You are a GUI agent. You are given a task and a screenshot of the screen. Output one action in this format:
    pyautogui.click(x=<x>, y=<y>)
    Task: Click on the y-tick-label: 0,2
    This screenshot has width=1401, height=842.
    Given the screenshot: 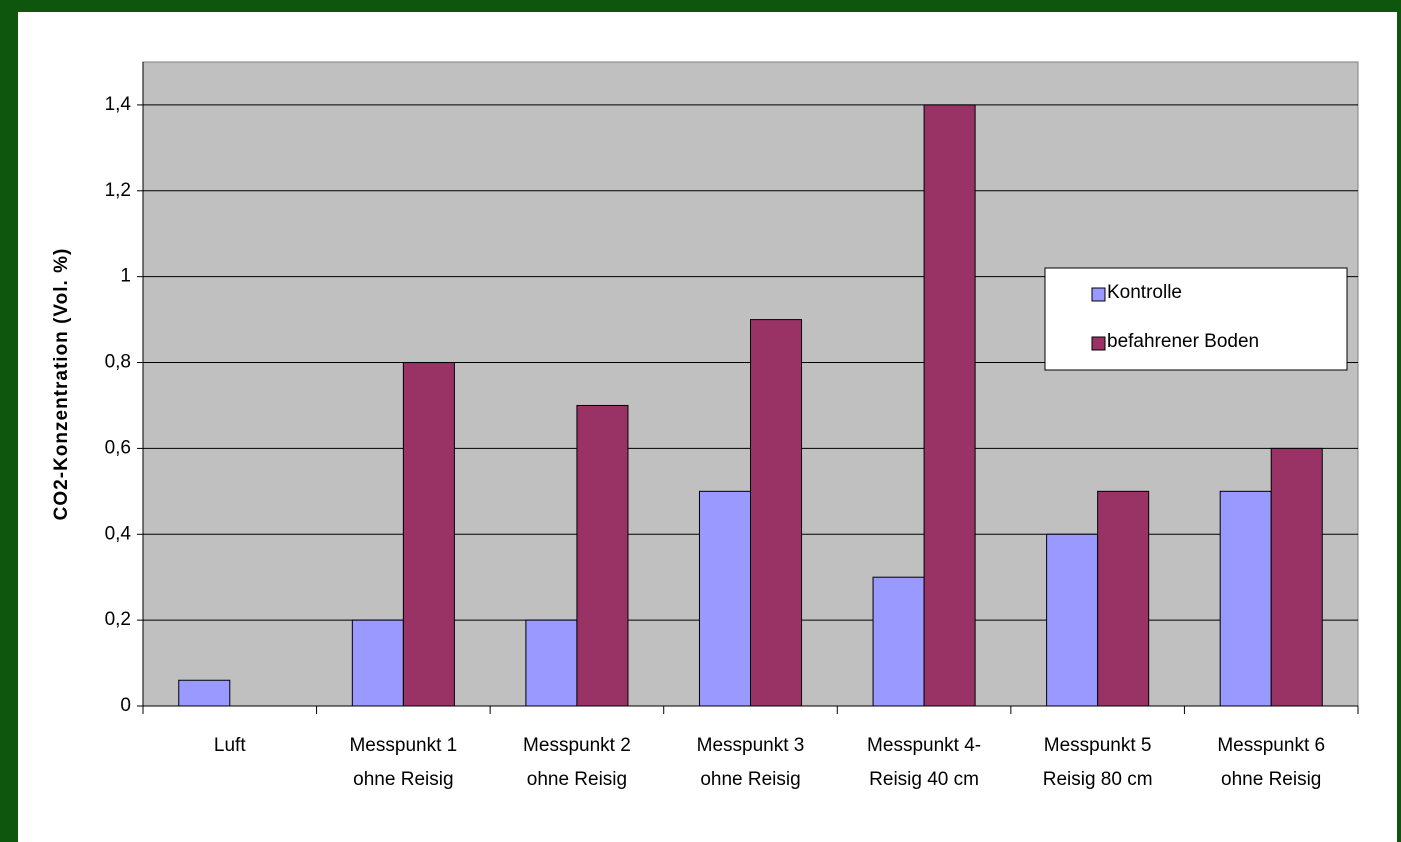 What is the action you would take?
    pyautogui.click(x=118, y=619)
    